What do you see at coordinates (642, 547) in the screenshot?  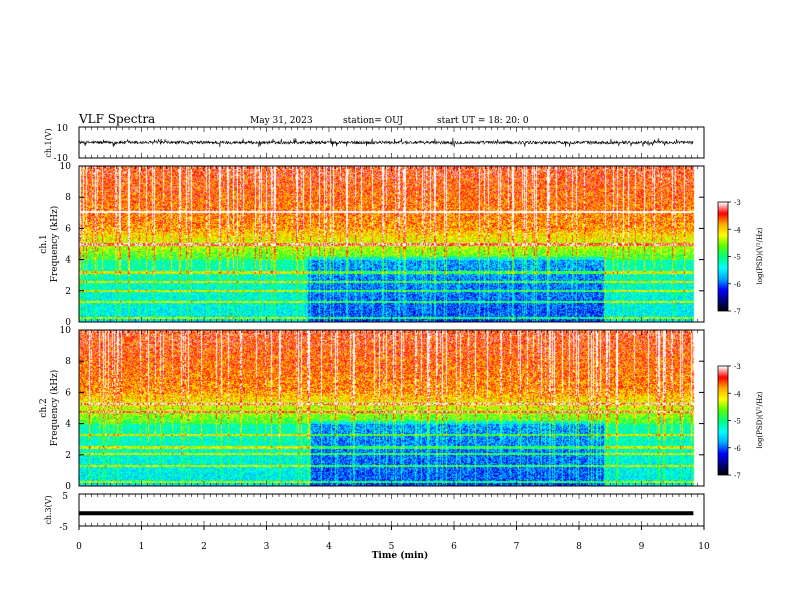 I see `time-axis-tick-label: 9` at bounding box center [642, 547].